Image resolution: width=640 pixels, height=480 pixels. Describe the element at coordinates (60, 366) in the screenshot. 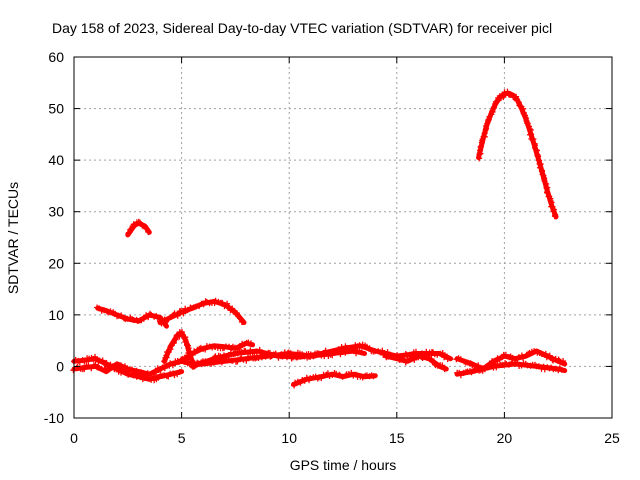

I see `y-tick-label: 0` at that location.